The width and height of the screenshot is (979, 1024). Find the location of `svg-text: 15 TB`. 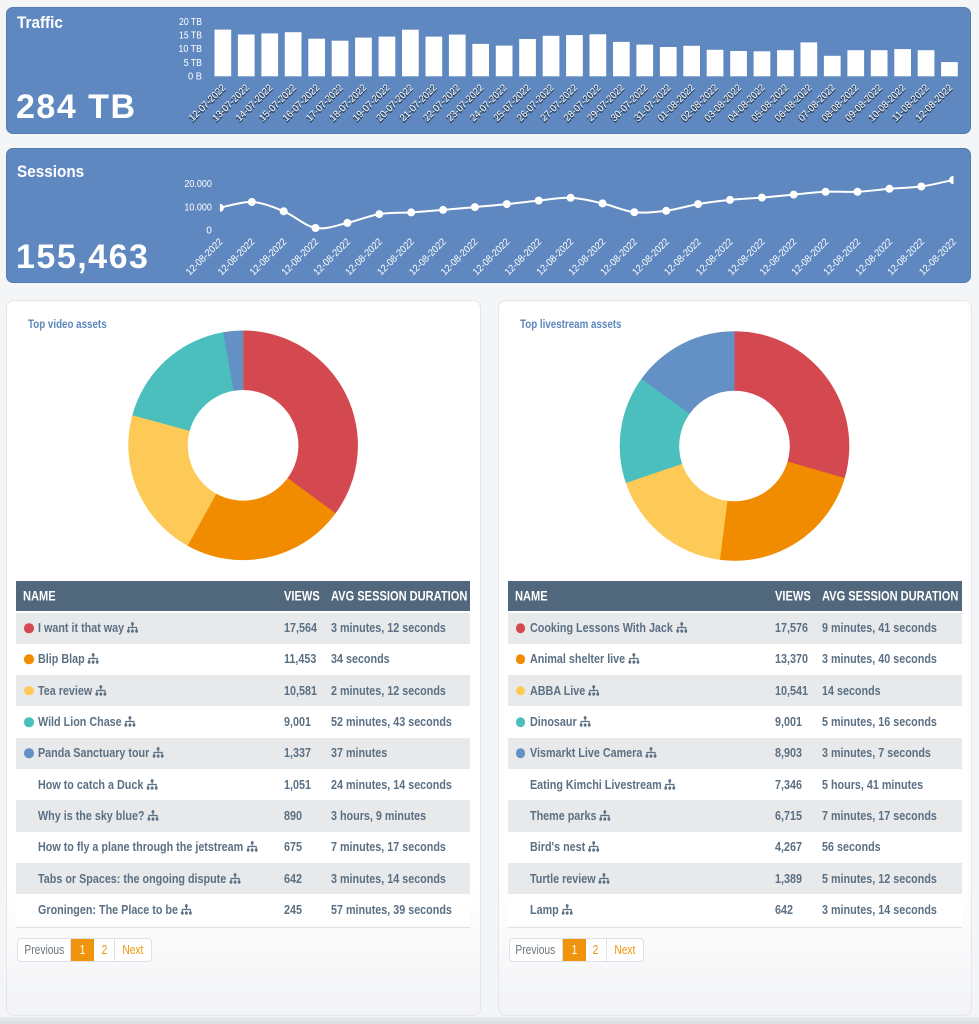

svg-text: 15 TB is located at coordinates (190, 36).